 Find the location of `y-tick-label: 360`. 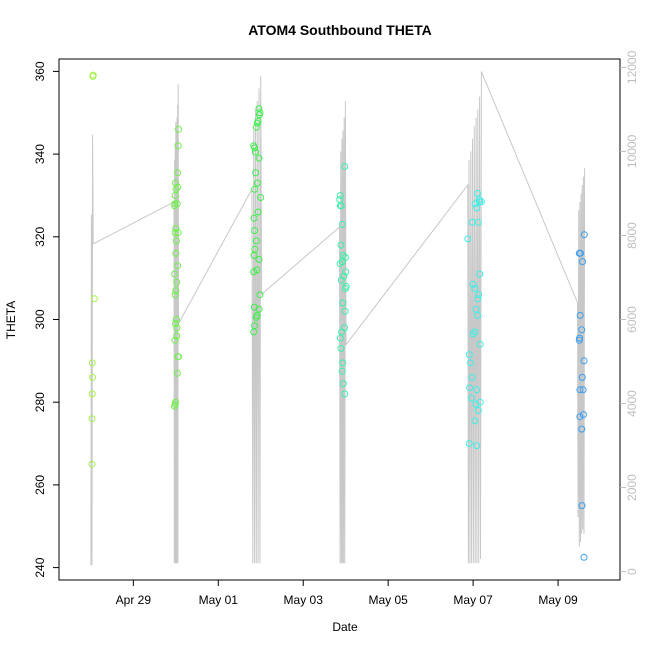

y-tick-label: 360 is located at coordinates (40, 71).